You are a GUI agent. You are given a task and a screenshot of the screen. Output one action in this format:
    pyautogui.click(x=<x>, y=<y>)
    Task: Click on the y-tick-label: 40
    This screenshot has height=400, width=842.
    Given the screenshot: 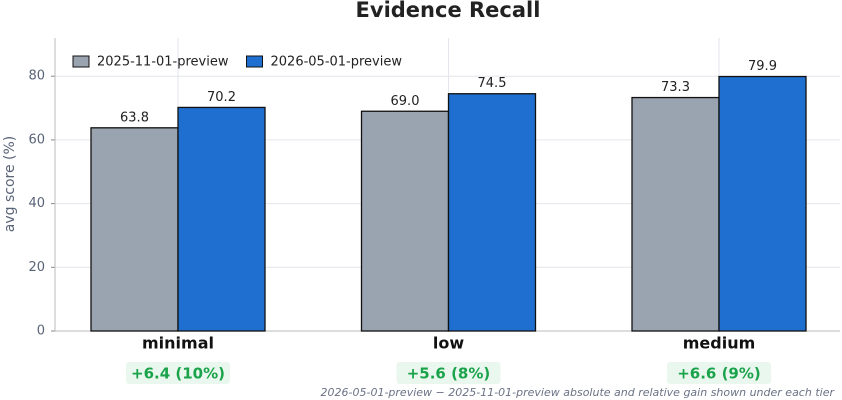 What is the action you would take?
    pyautogui.click(x=36, y=203)
    